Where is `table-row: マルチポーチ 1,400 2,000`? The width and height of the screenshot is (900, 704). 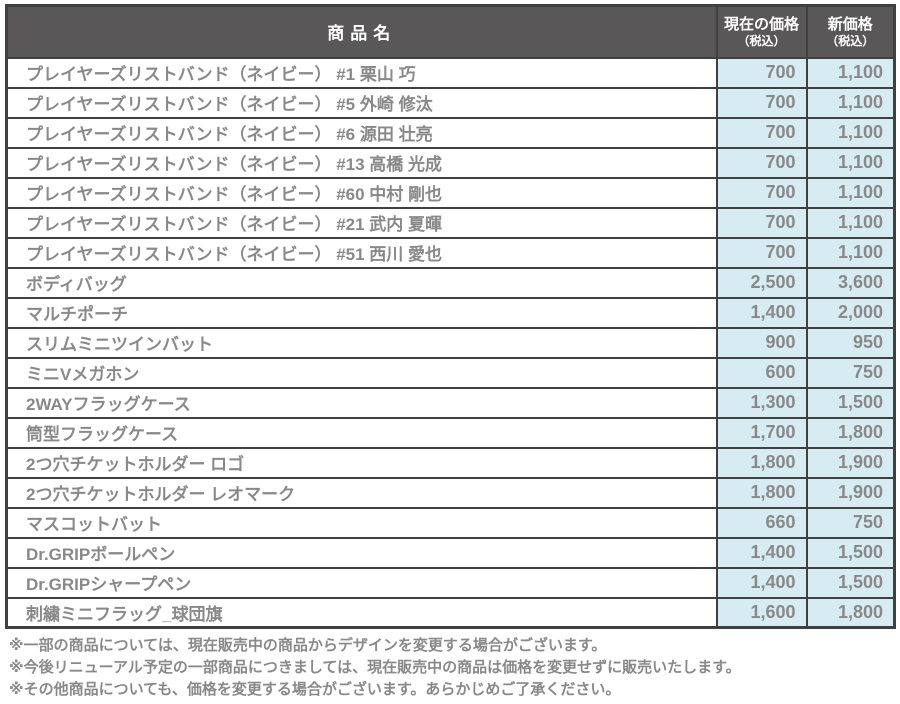 table-row: マルチポーチ 1,400 2,000 is located at coordinates (450, 312).